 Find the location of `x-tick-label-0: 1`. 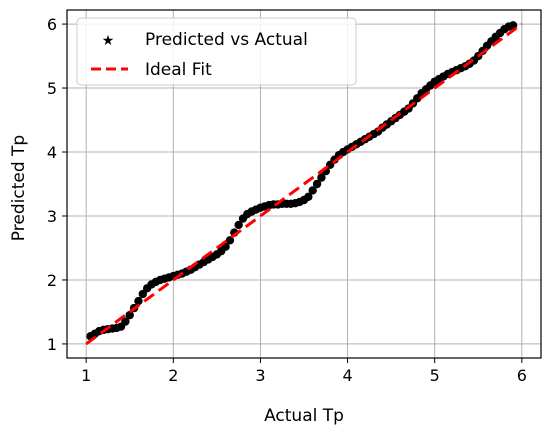

x-tick-label-0: 1 is located at coordinates (86, 375).